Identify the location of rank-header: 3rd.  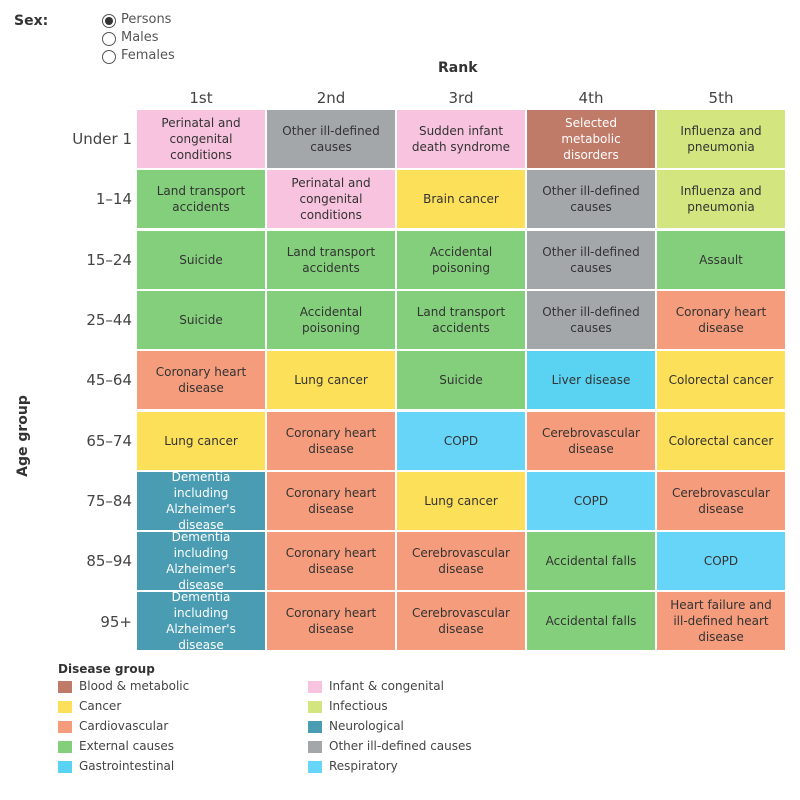
(461, 98).